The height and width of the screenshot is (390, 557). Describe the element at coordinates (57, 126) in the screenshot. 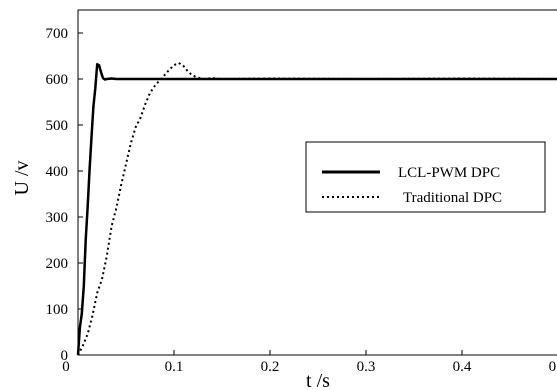

I see `y-tick-label: 500` at that location.